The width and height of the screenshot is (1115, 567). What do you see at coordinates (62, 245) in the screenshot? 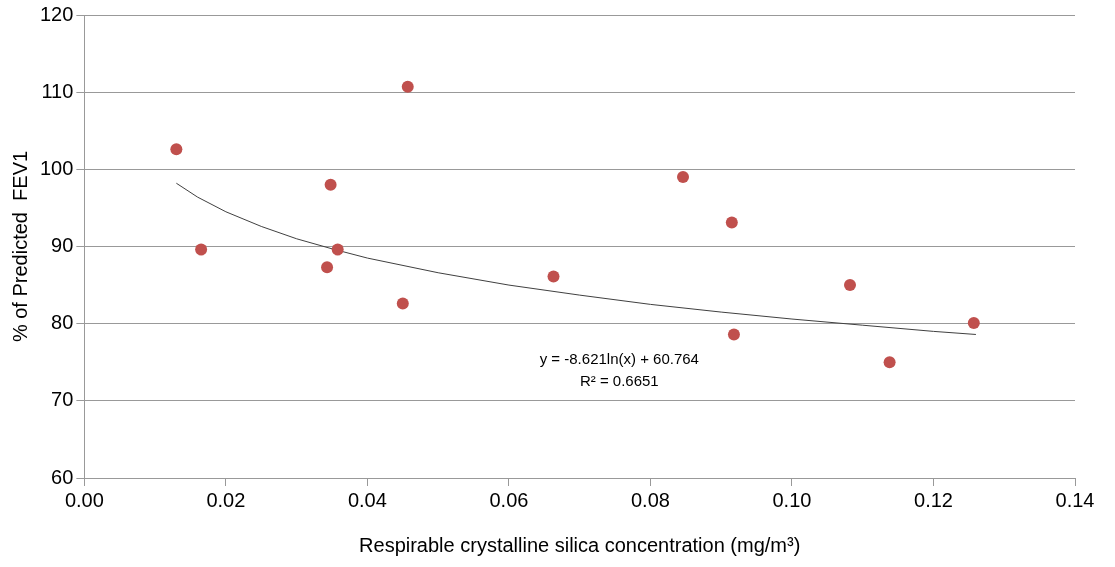
I see `y-tick-label: 90` at bounding box center [62, 245].